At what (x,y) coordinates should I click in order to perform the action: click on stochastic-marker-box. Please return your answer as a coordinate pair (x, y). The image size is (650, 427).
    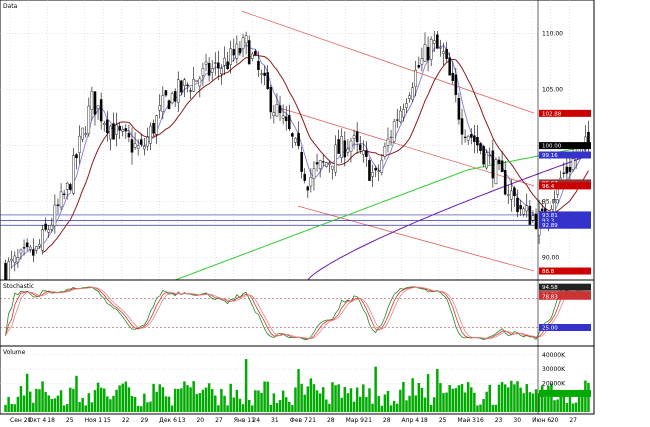
    Looking at the image, I should click on (565, 287).